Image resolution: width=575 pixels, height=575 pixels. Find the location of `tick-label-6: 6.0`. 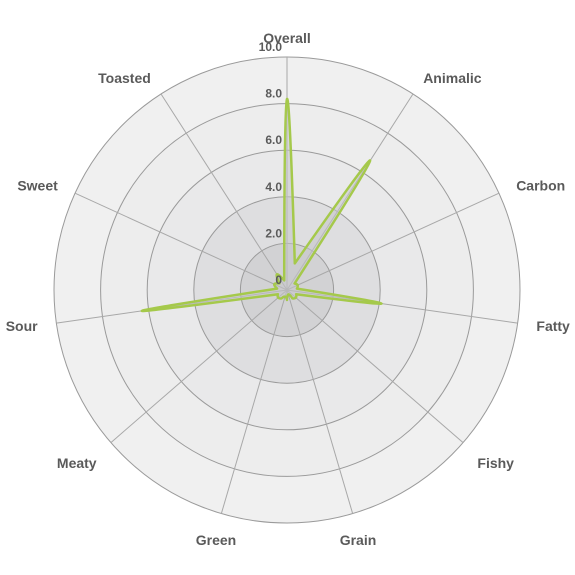

tick-label-6: 6.0 is located at coordinates (273, 140).